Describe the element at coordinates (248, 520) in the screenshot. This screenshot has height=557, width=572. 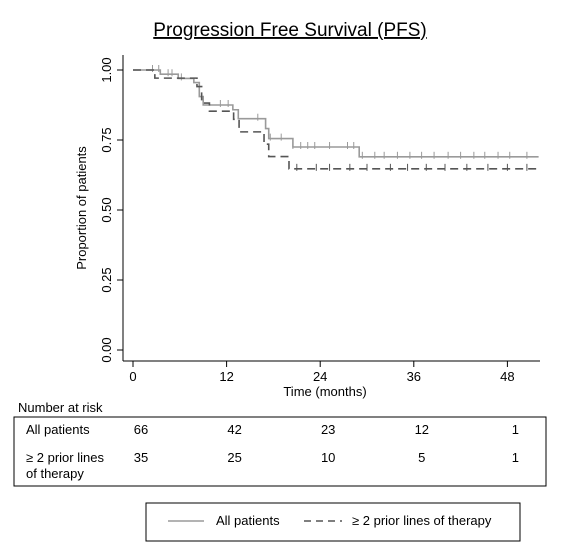
I see `legend-label-all-patients: All patients` at that location.